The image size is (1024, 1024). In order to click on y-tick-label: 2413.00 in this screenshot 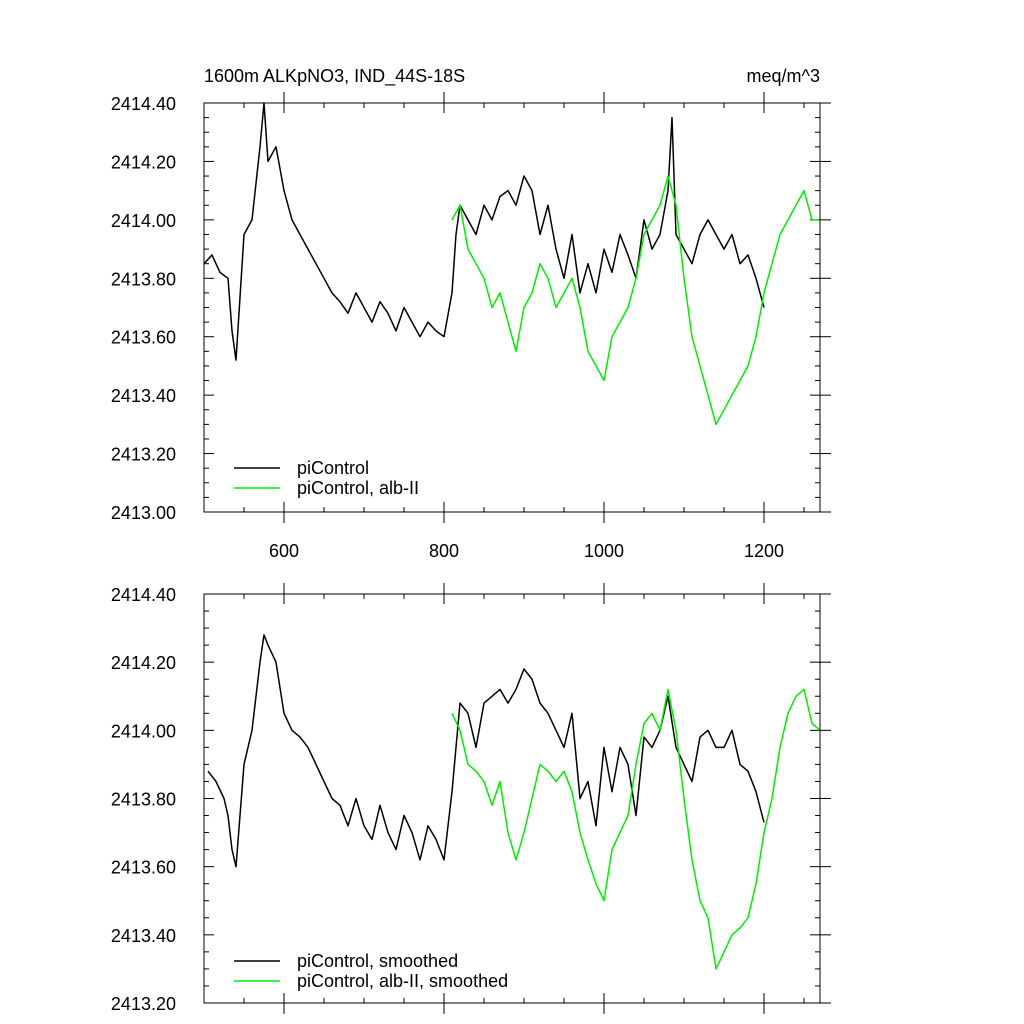, I will do `click(143, 513)`.